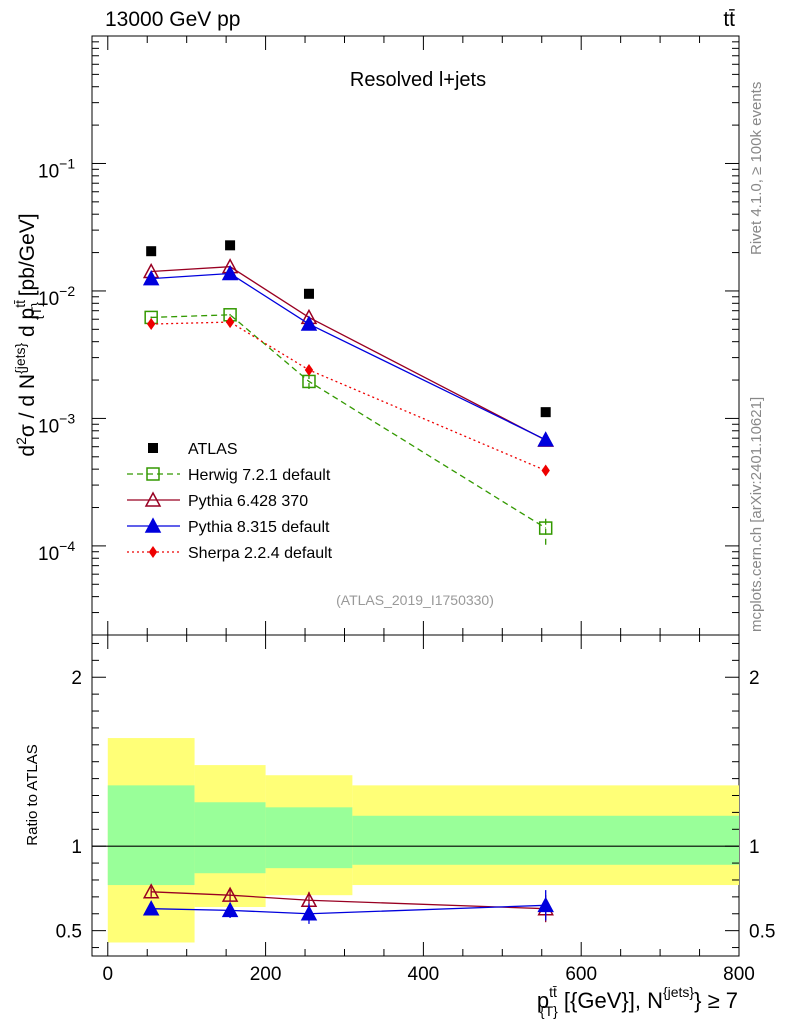  Describe the element at coordinates (637, 1001) in the screenshot. I see `x-axis-label: ptt̄ {T} [{GeV}], N{jets}} ≥ 7` at that location.